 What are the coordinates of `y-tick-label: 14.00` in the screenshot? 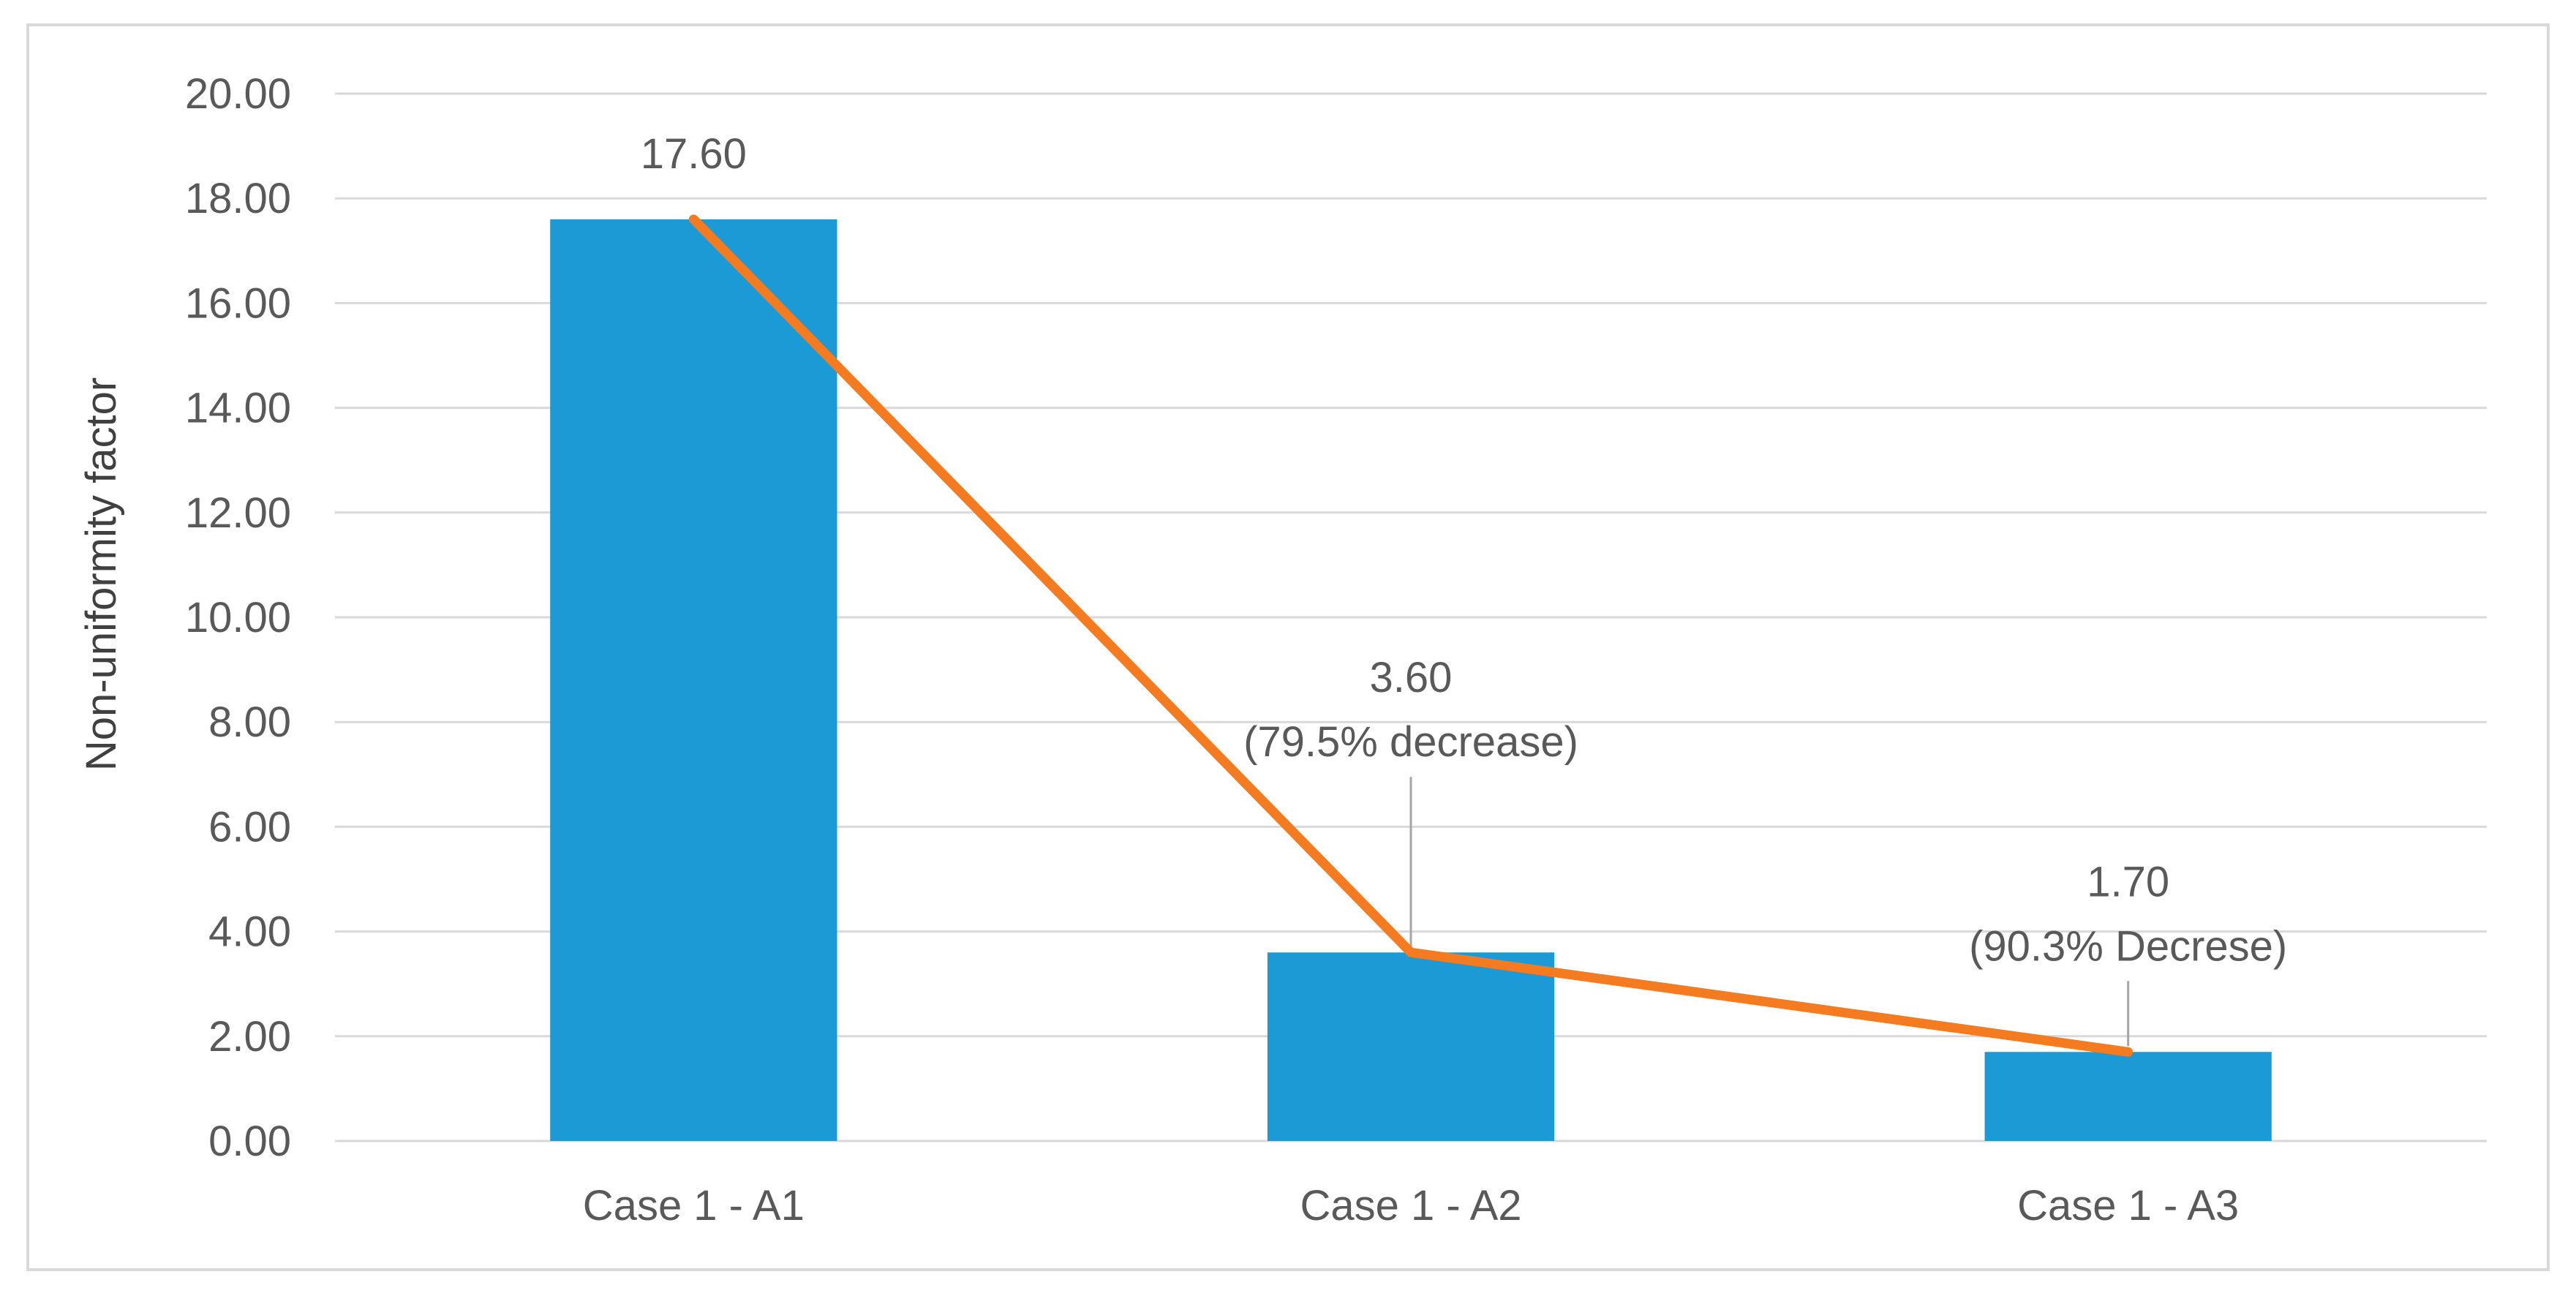 It's located at (238, 408).